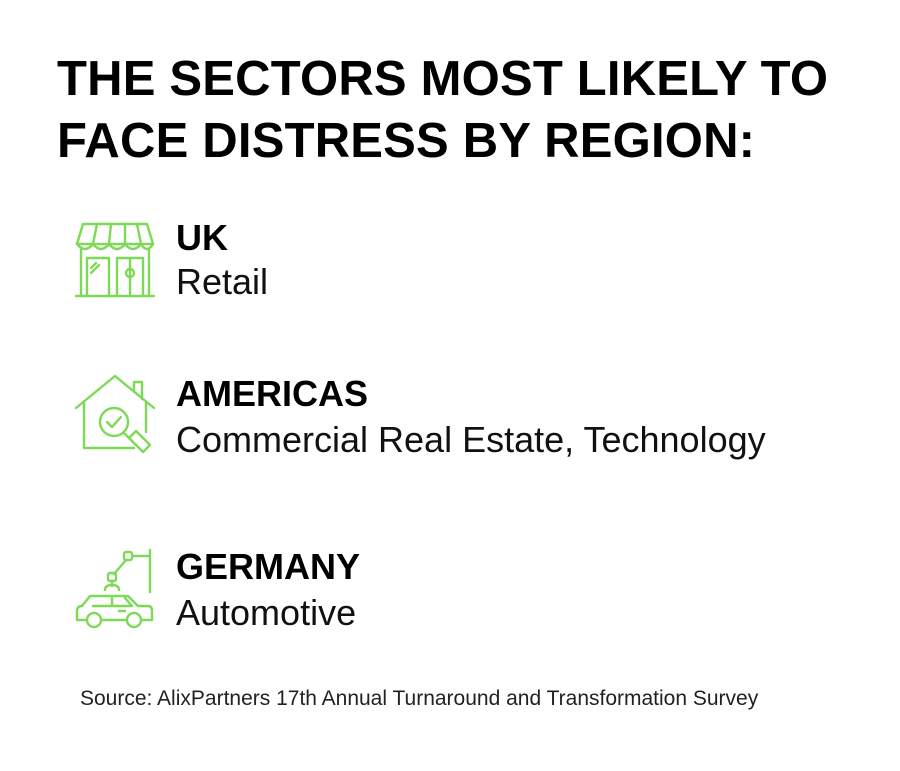 This screenshot has height=771, width=900. What do you see at coordinates (222, 281) in the screenshot?
I see `region-sector-uk: Retail` at bounding box center [222, 281].